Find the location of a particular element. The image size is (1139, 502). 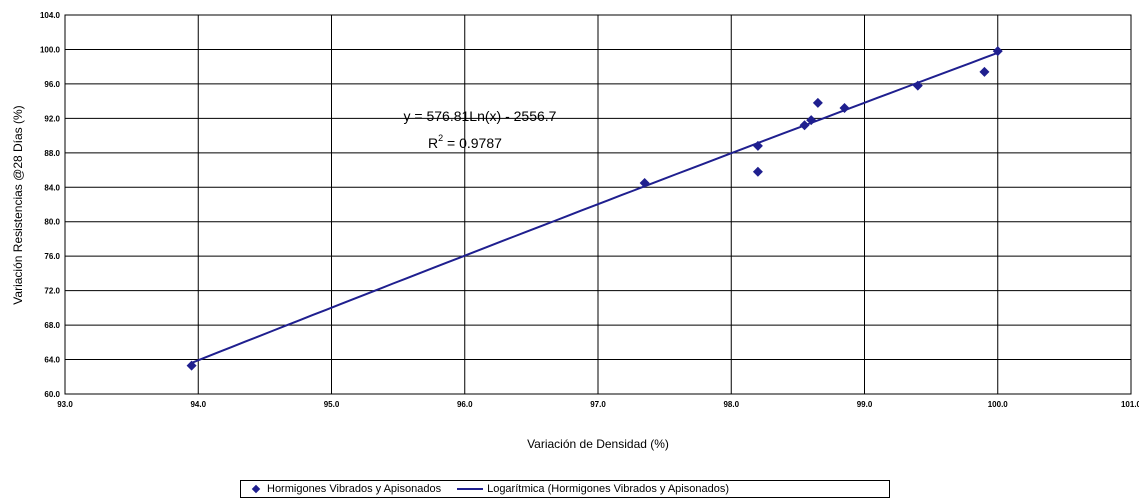

x-tick-label: 101.0 is located at coordinates (1130, 404).